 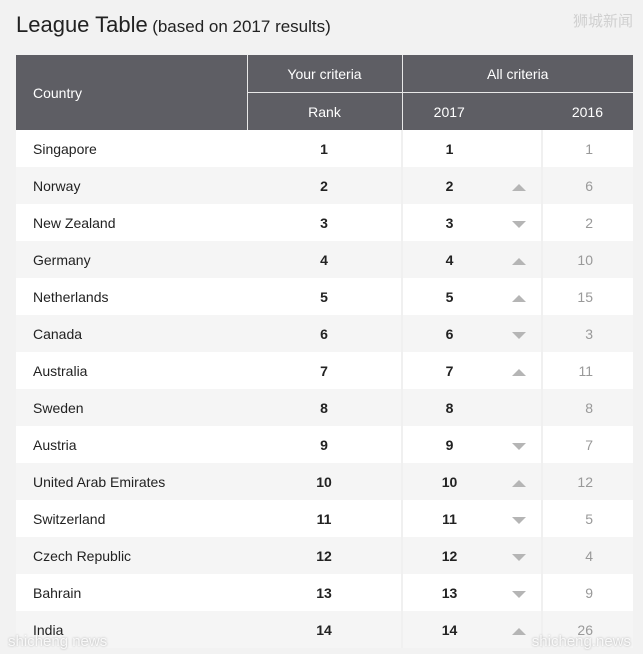 I want to click on table-row: Austria 9 9 7, so click(x=324, y=444).